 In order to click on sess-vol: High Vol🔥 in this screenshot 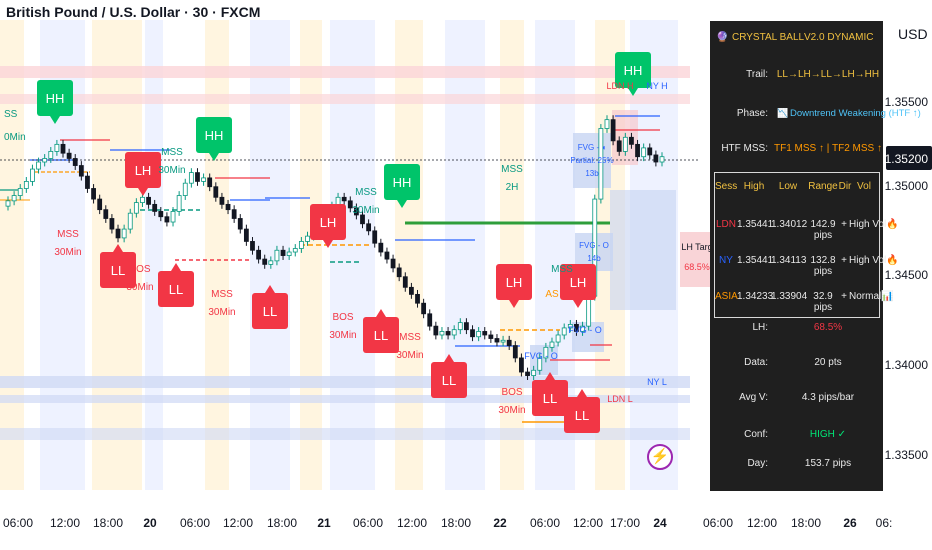, I will do `click(874, 260)`.